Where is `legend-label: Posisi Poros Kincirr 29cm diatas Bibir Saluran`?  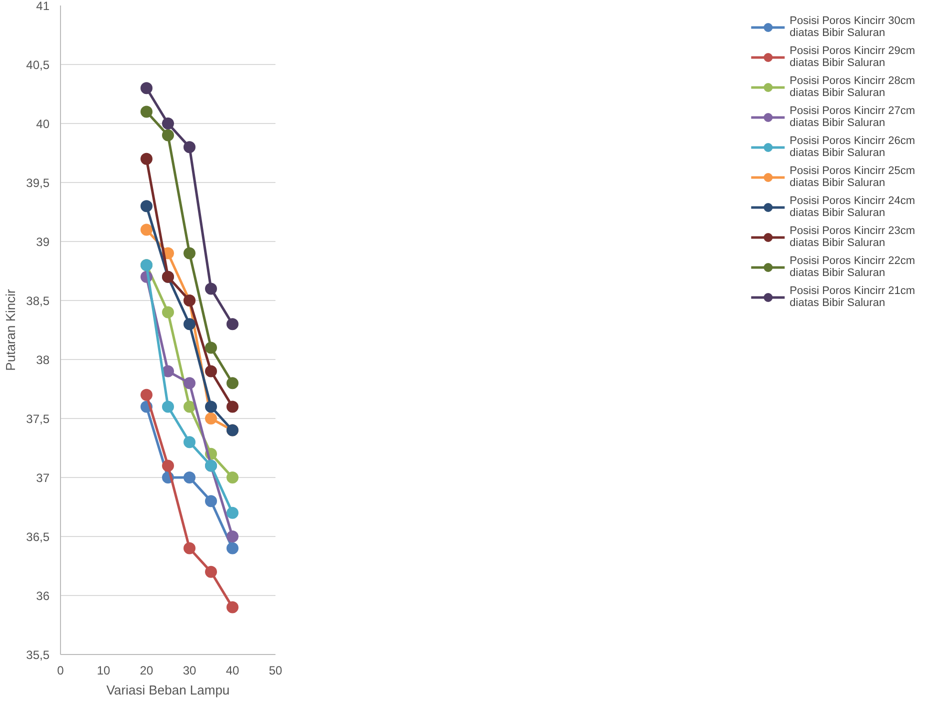
legend-label: Posisi Poros Kincirr 29cm diatas Bibir Saluran is located at coordinates (852, 57).